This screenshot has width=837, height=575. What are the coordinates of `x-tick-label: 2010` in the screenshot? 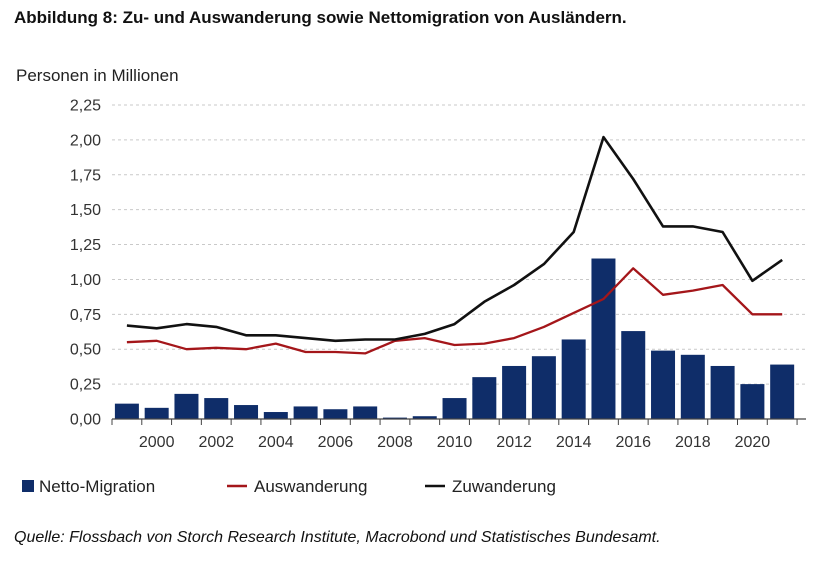 It's located at (455, 442).